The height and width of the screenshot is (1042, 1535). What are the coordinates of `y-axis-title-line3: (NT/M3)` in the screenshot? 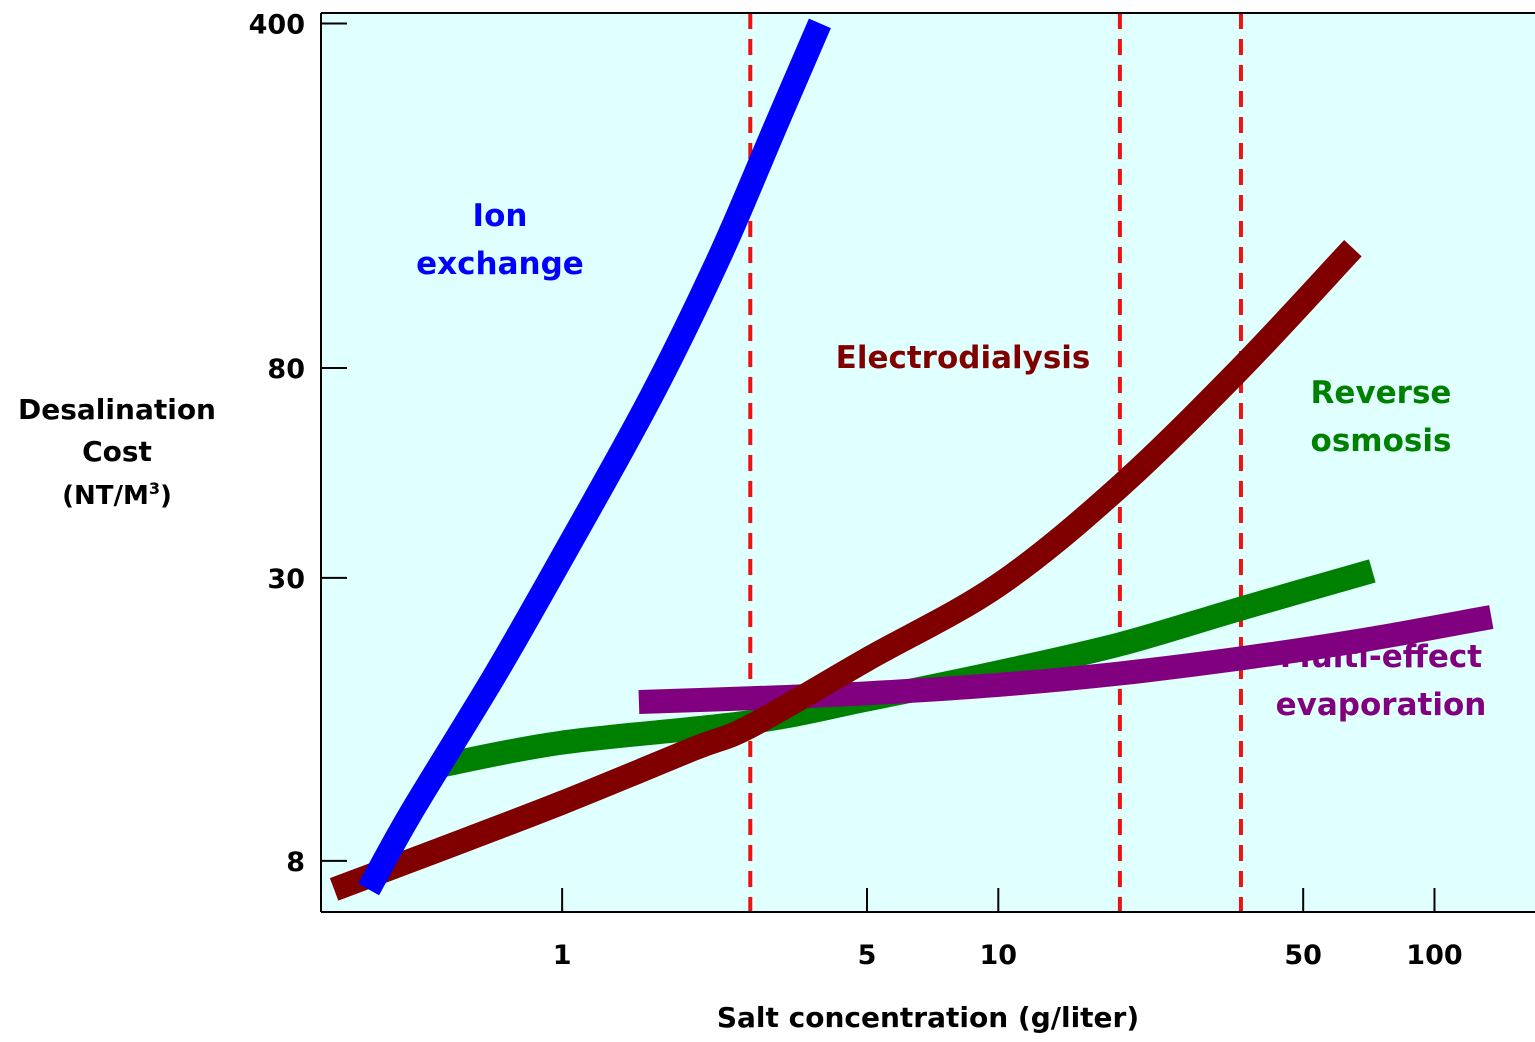 It's located at (117, 495).